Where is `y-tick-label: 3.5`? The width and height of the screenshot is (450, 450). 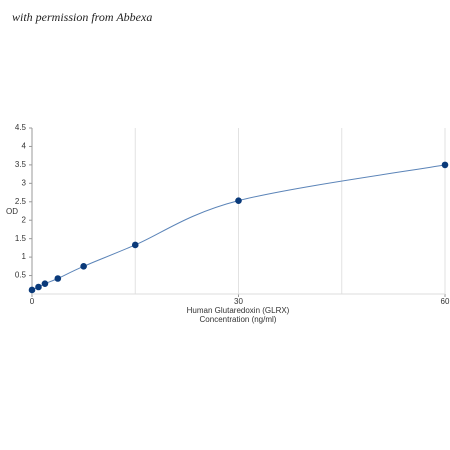
y-tick-label: 3.5 is located at coordinates (21, 164).